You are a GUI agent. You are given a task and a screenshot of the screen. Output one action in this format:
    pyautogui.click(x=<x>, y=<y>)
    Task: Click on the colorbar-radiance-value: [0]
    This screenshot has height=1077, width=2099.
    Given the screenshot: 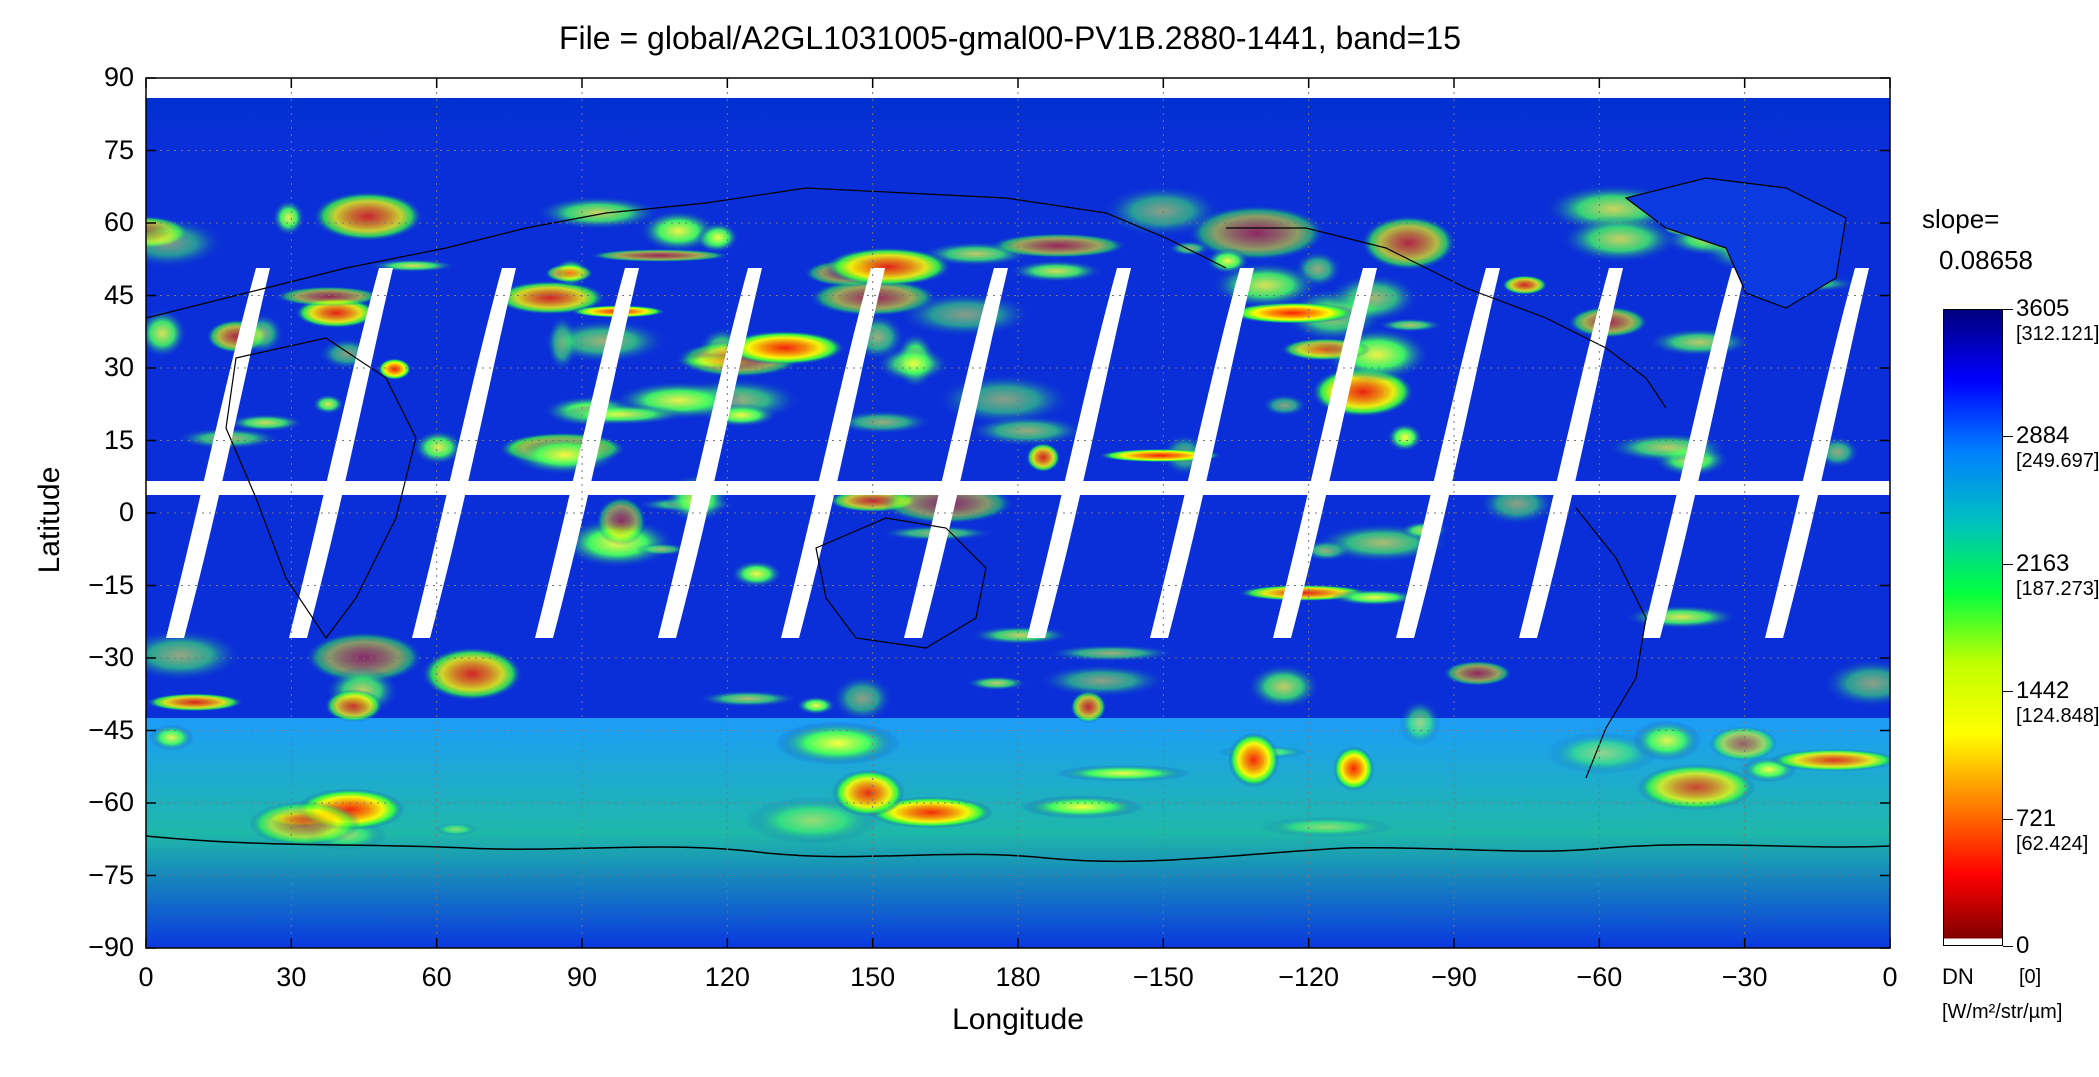 What is the action you would take?
    pyautogui.click(x=2030, y=977)
    